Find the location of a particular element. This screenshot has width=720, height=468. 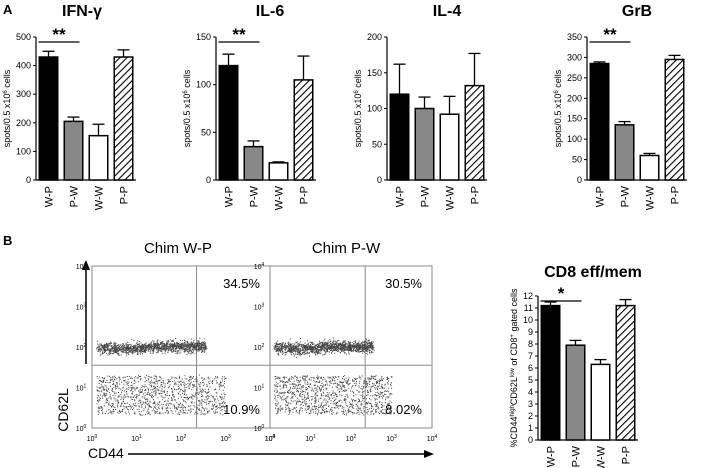

y-tick-label: 0 is located at coordinates (208, 180).